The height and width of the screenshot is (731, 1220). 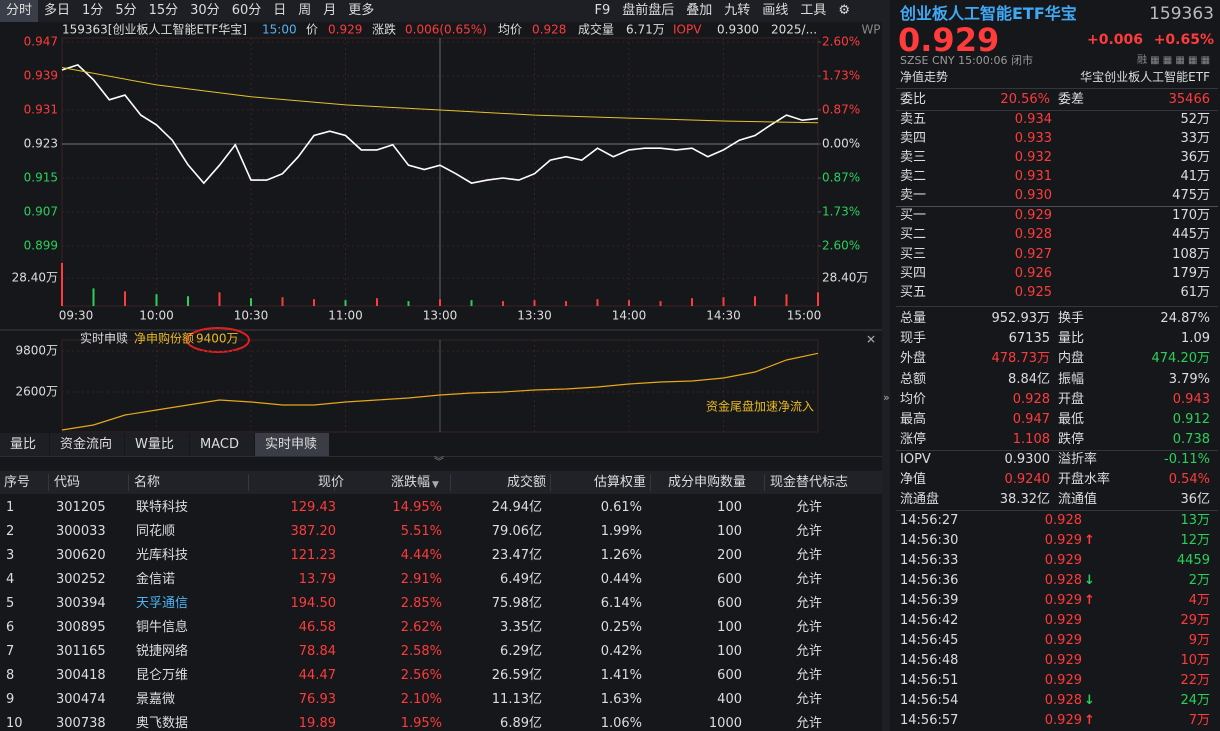 I want to click on market-meta: SZSE CNY 15:00:06 闭市, so click(x=966, y=60).